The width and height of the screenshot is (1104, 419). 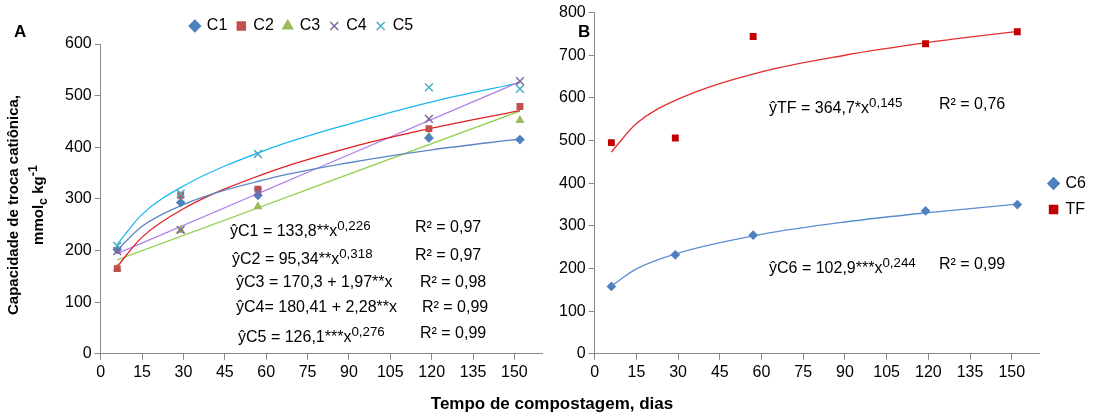 What do you see at coordinates (572, 12) in the screenshot?
I see `y-tick-label: 800` at bounding box center [572, 12].